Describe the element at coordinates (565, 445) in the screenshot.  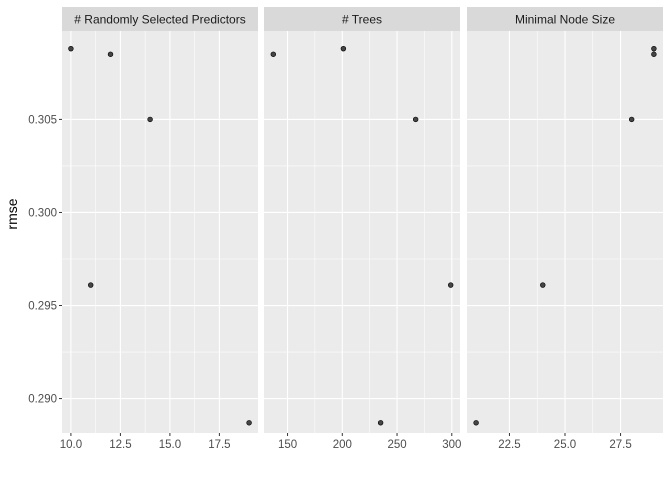
I see `x-tick-label: 25.0` at that location.